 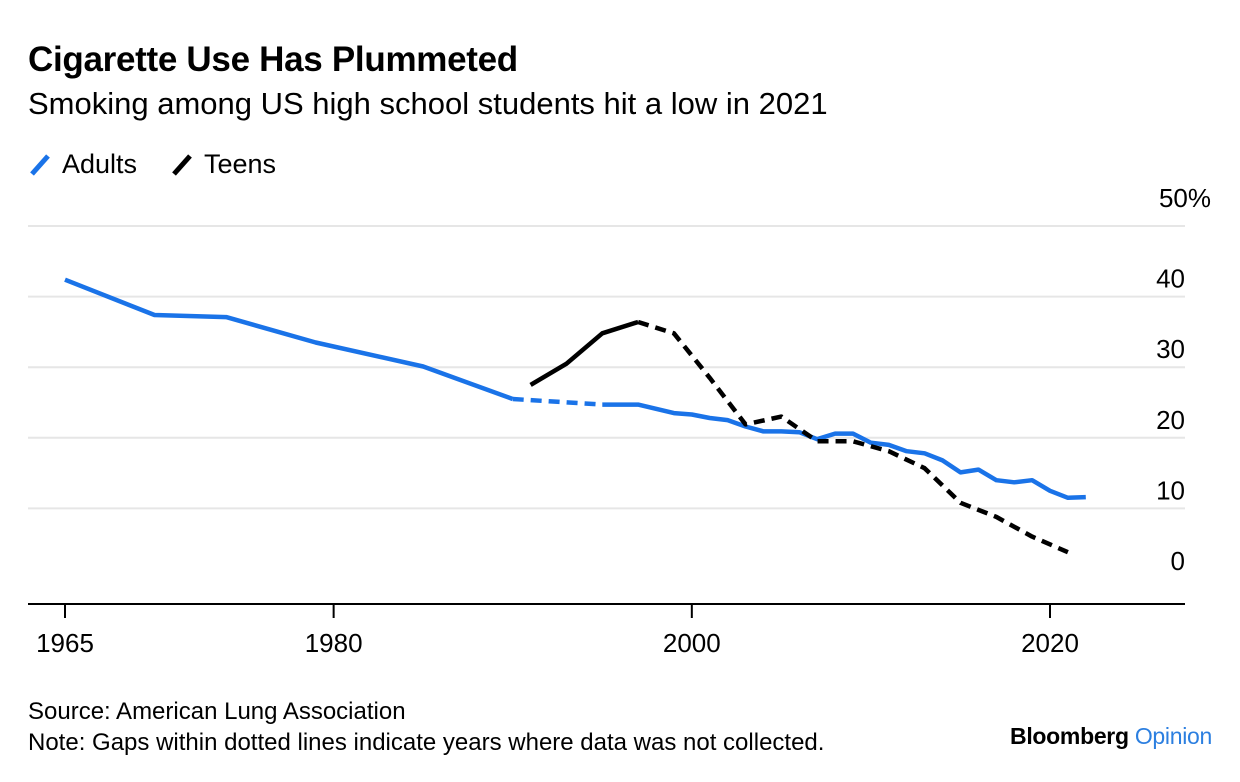 What do you see at coordinates (1170, 420) in the screenshot?
I see `y-tick-label-20: 20` at bounding box center [1170, 420].